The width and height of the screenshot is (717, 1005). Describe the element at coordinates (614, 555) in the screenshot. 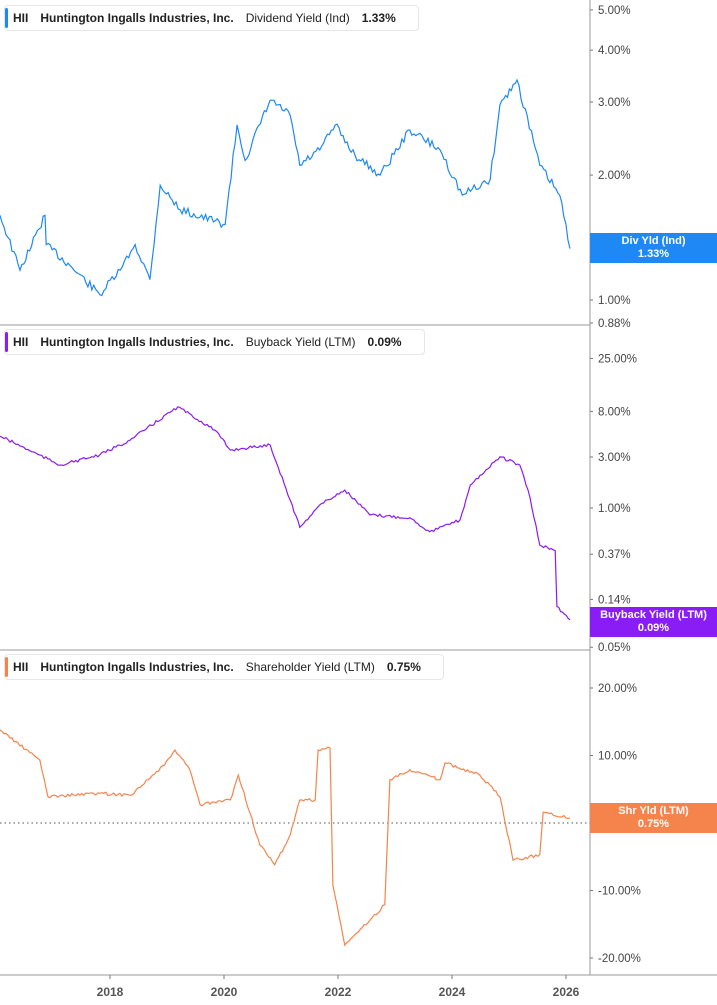

I see `y-tick-label: 0.37%` at that location.